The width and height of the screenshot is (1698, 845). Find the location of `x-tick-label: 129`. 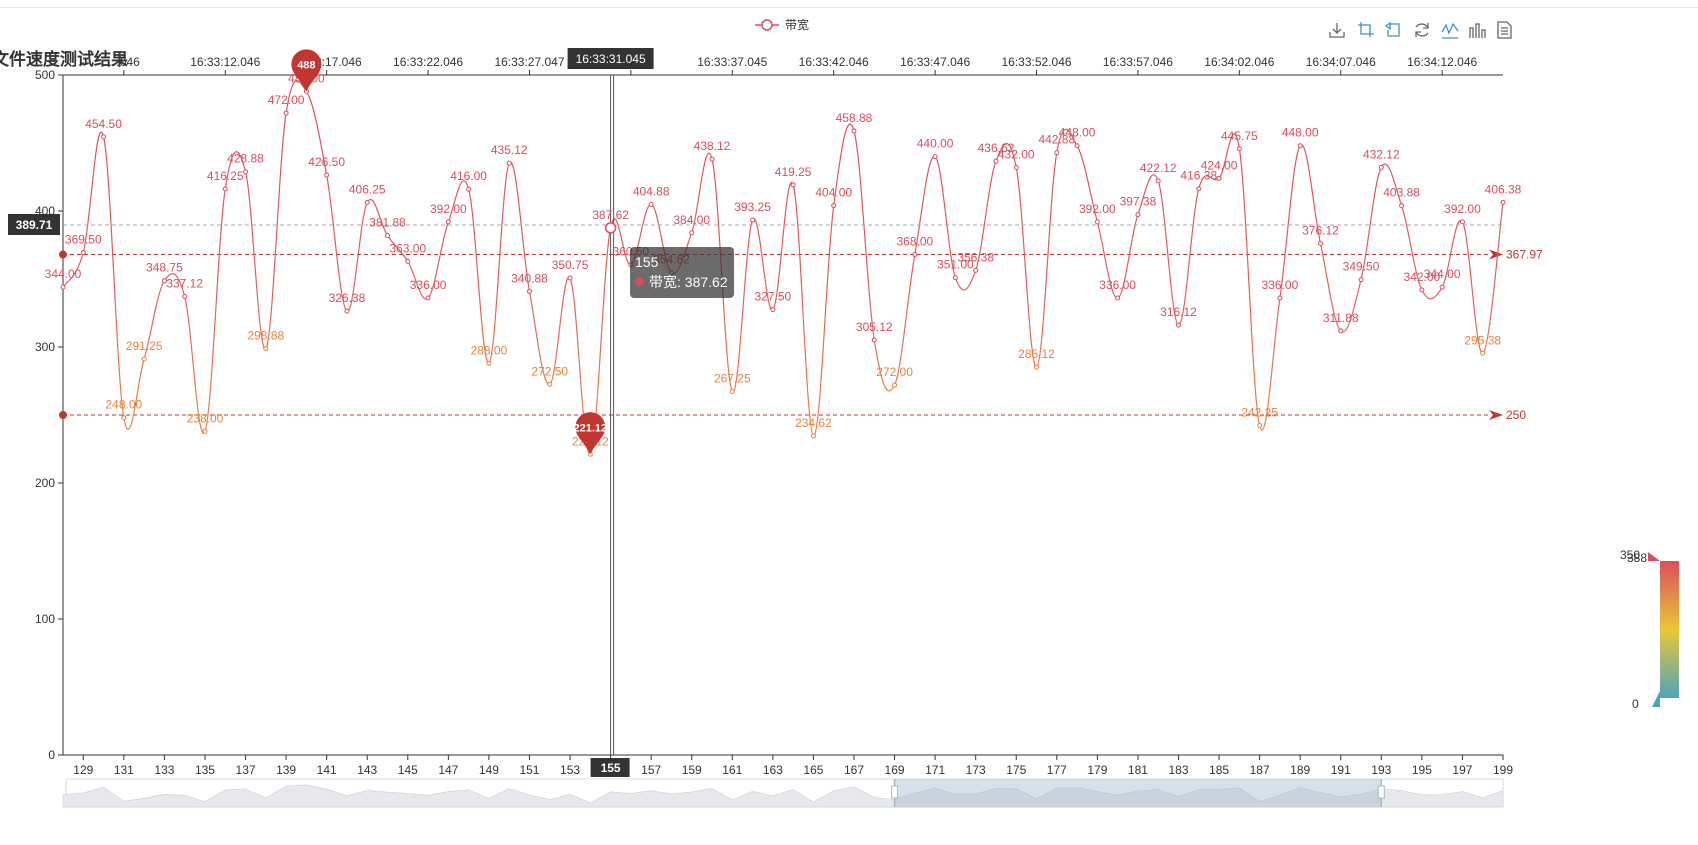

x-tick-label: 129 is located at coordinates (83, 770).